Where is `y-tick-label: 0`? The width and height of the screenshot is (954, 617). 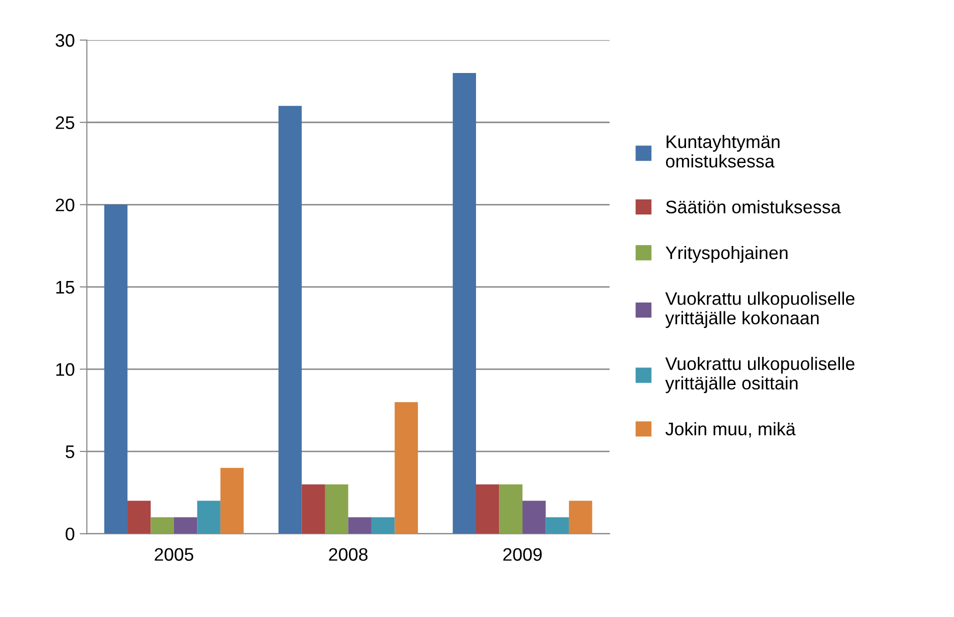 y-tick-label: 0 is located at coordinates (70, 534).